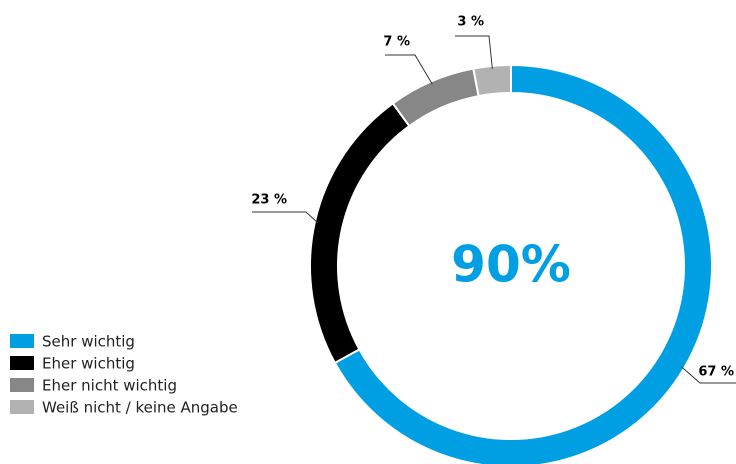 The image size is (736, 464). What do you see at coordinates (396, 42) in the screenshot?
I see `value-label: 7 %` at bounding box center [396, 42].